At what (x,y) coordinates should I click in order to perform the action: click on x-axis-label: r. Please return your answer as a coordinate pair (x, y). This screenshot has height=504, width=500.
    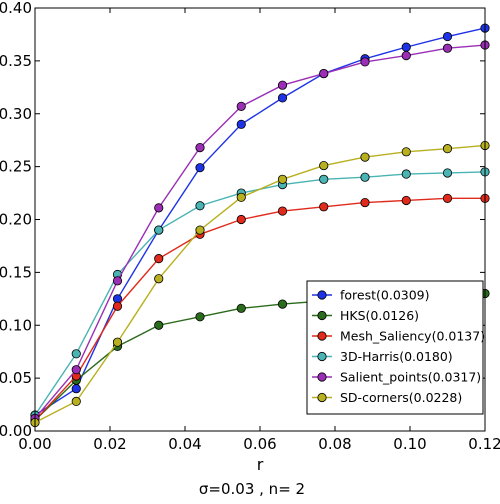
    Looking at the image, I should click on (260, 464).